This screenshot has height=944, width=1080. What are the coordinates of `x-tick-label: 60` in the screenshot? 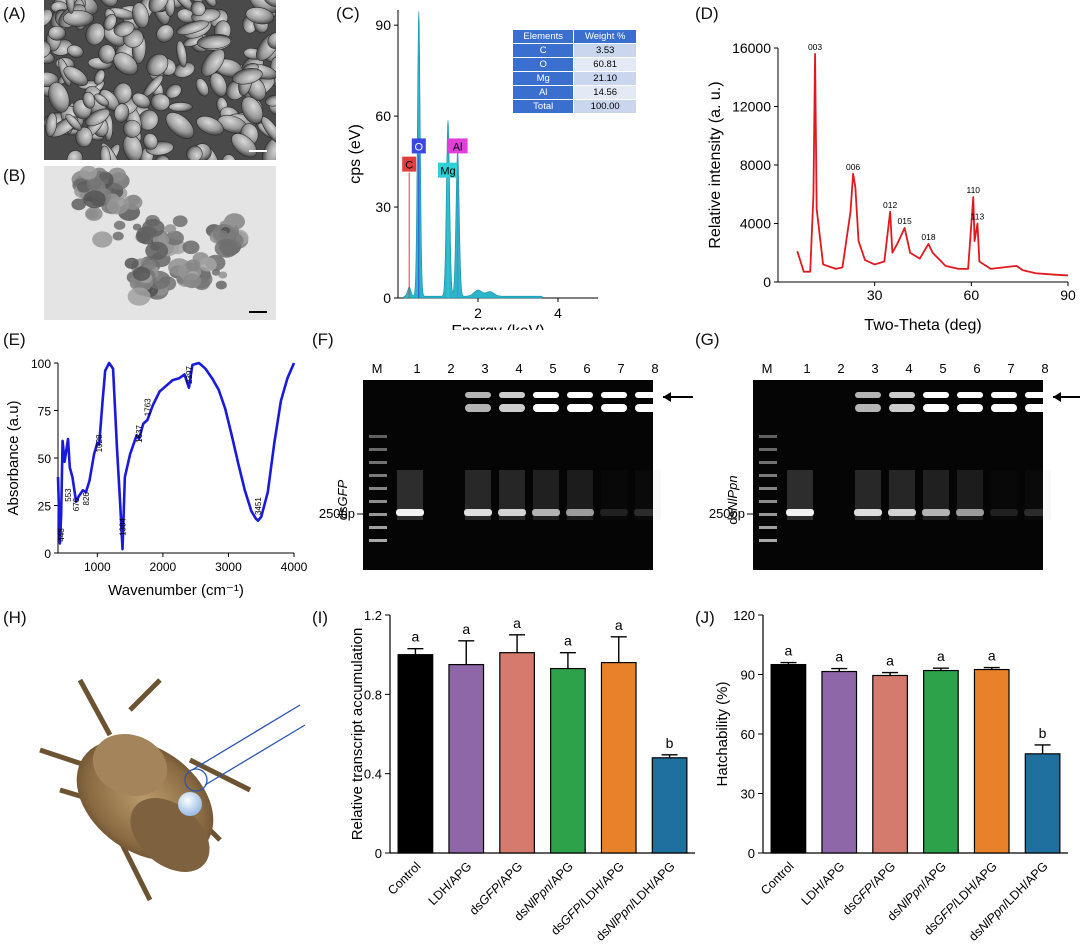 It's located at (972, 295).